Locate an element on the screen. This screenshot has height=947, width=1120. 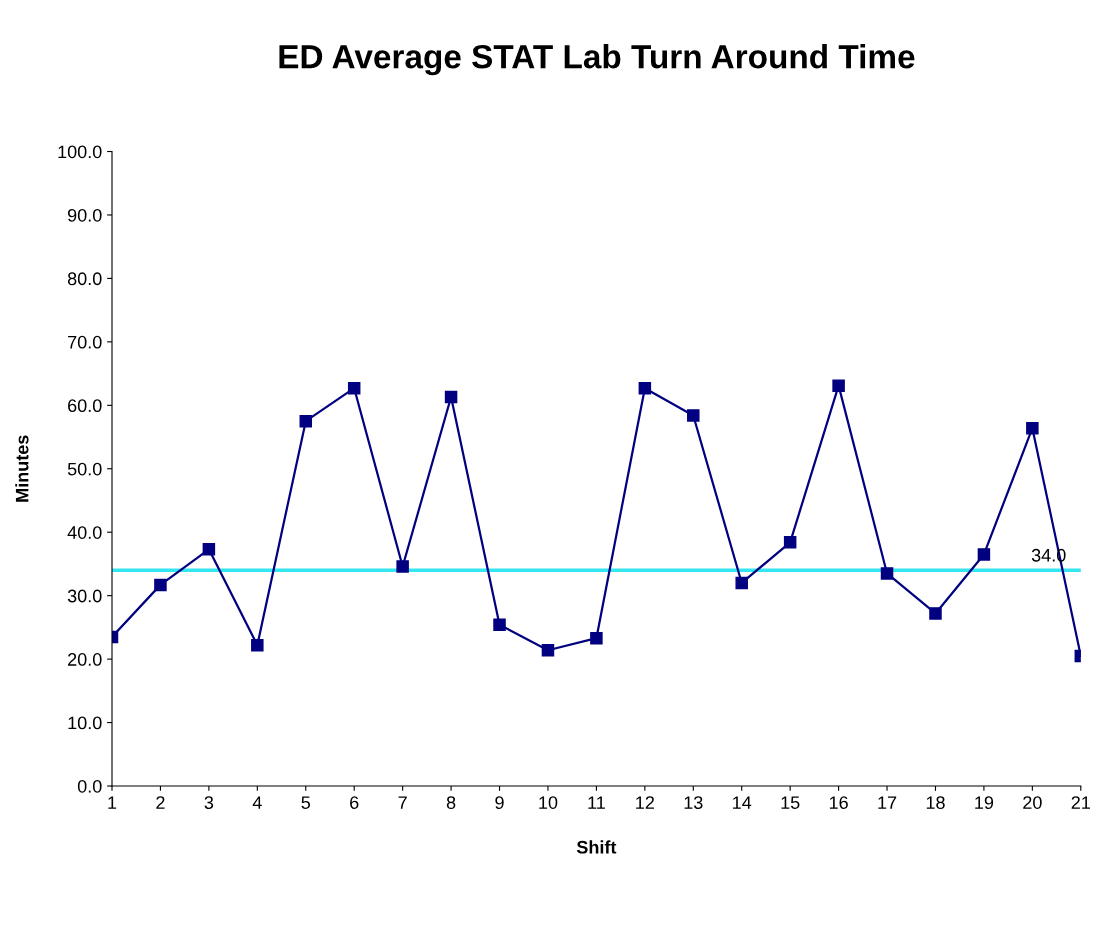
chart-title: ED Average STAT Lab Turn Around Time is located at coordinates (597, 60).